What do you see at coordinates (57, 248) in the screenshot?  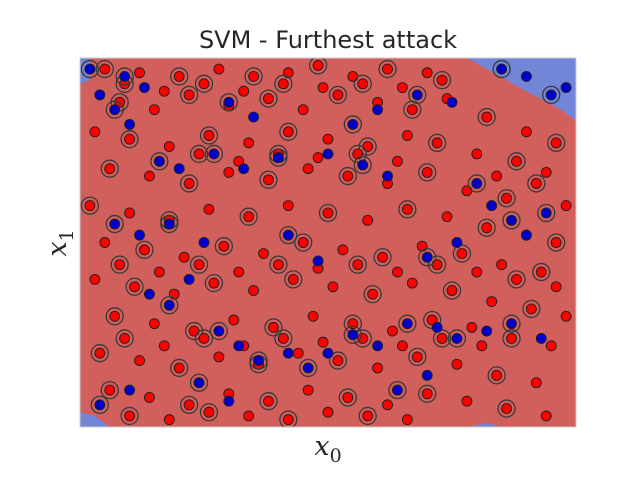 I see `y-axis-label-base: x` at bounding box center [57, 248].